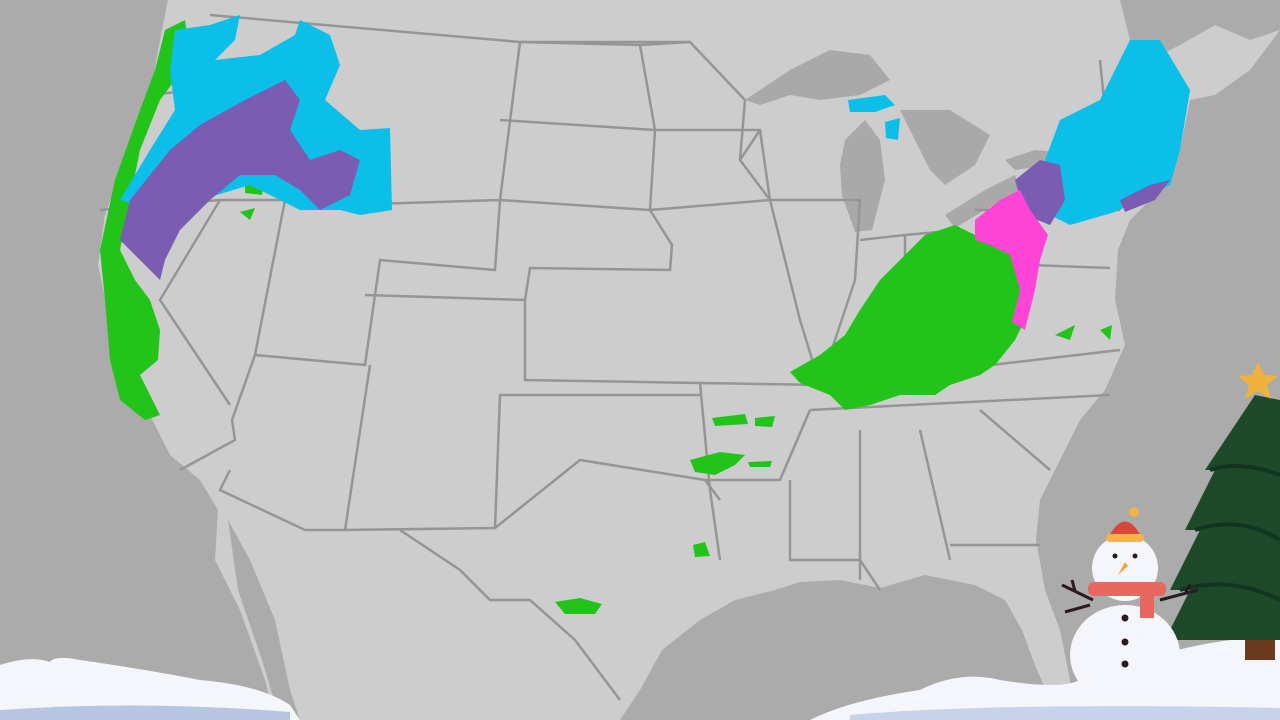  Describe the element at coordinates (1130, 606) in the screenshot. I see `snowman-icon` at that location.